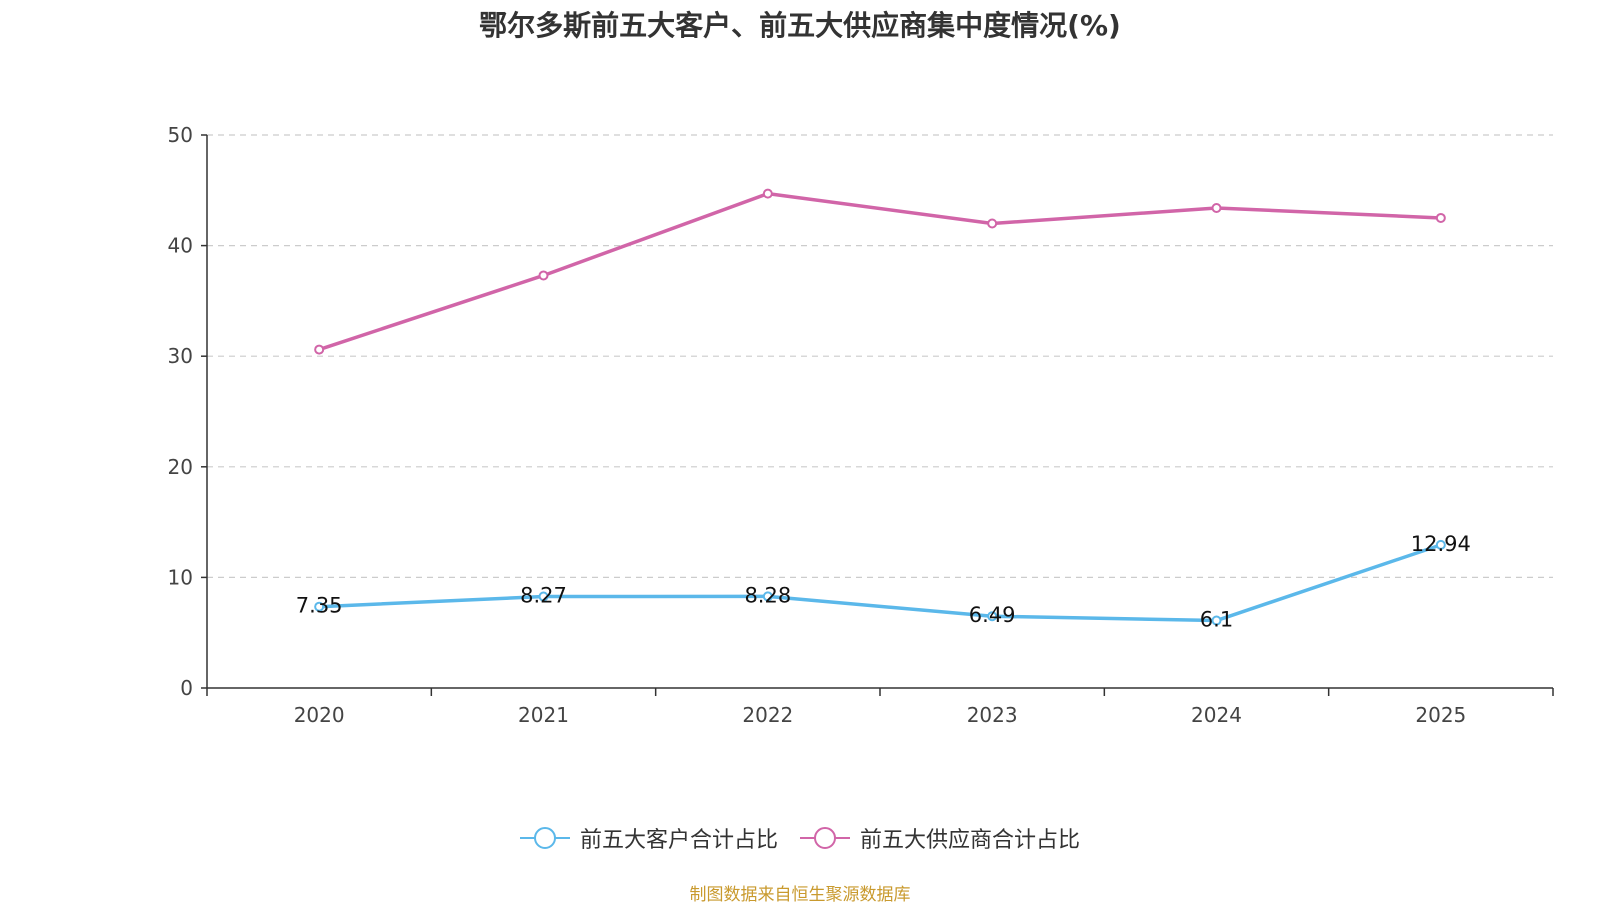  I want to click on data-label-2022: 8.28, so click(767, 595).